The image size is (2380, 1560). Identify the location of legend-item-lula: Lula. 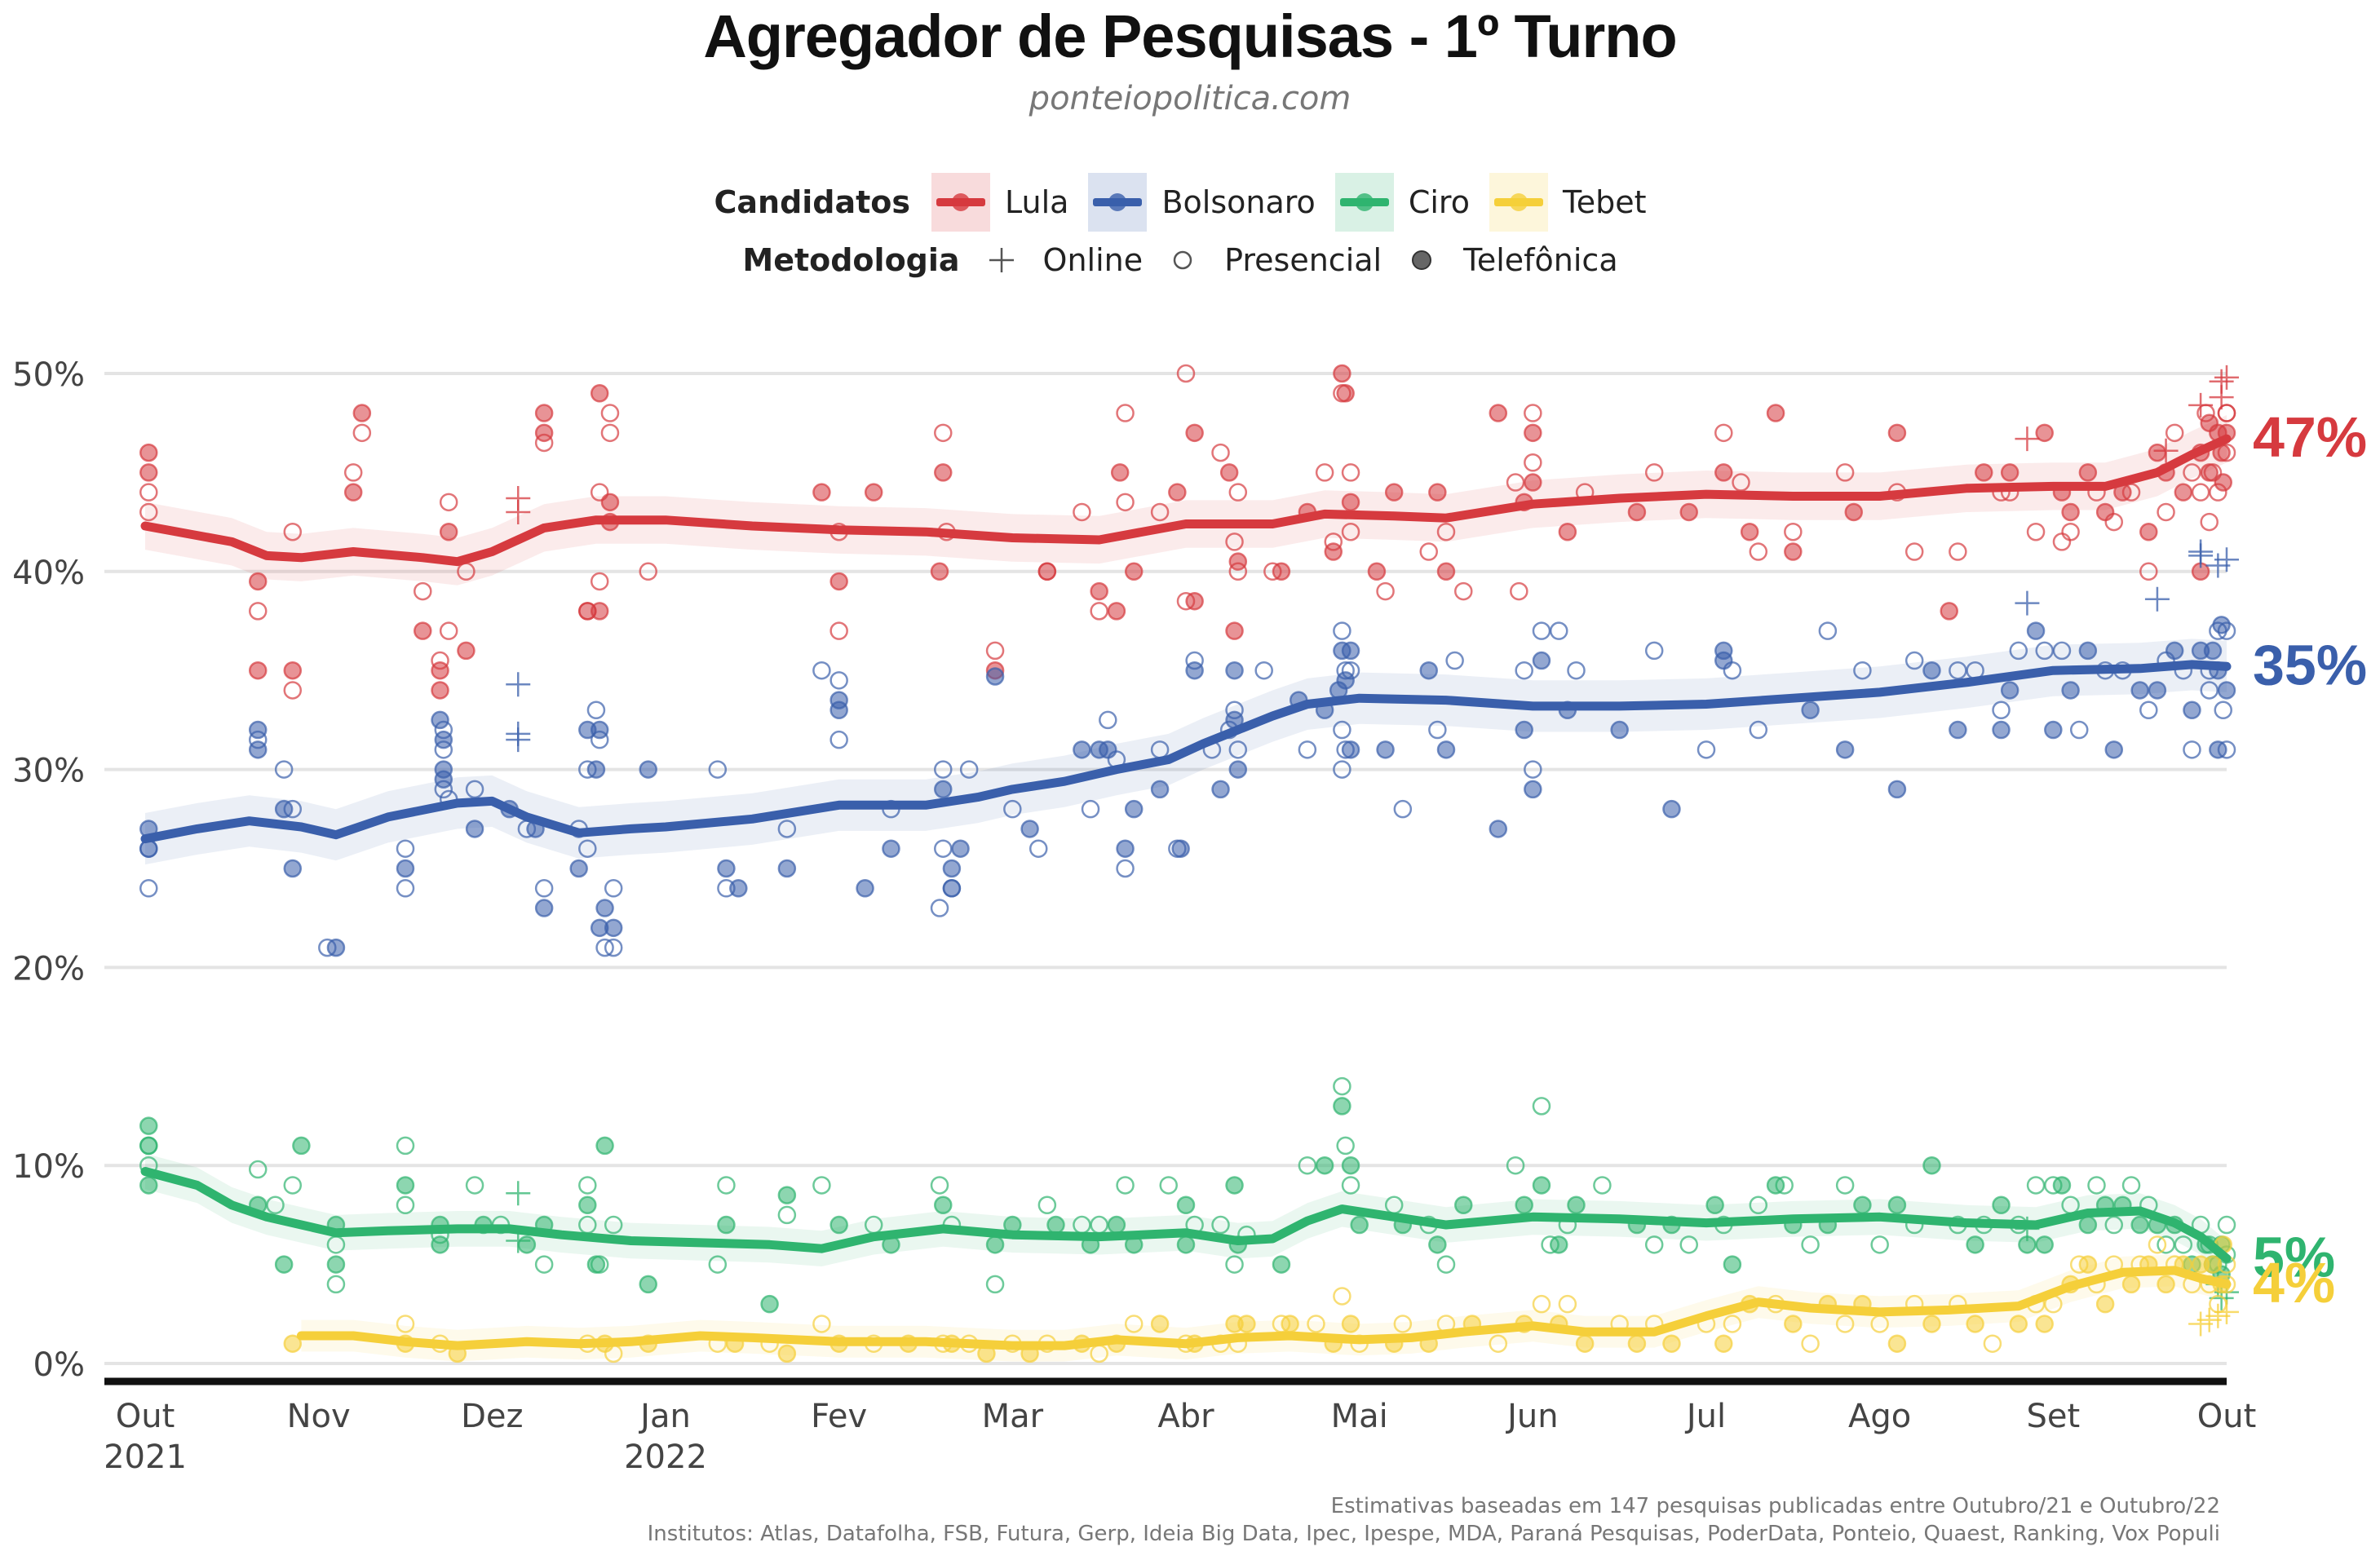
(1000, 203).